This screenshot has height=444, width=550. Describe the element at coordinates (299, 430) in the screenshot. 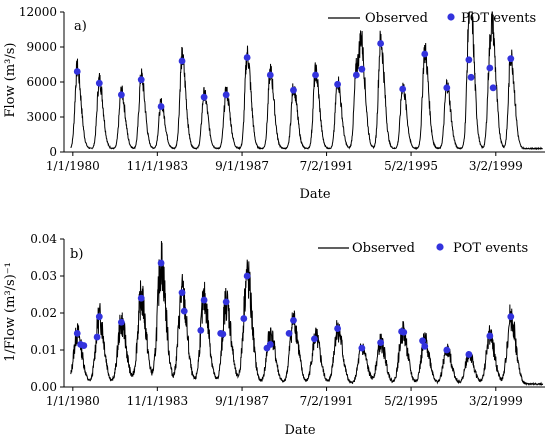

I see `panel-b-x-axis-label: Date` at that location.